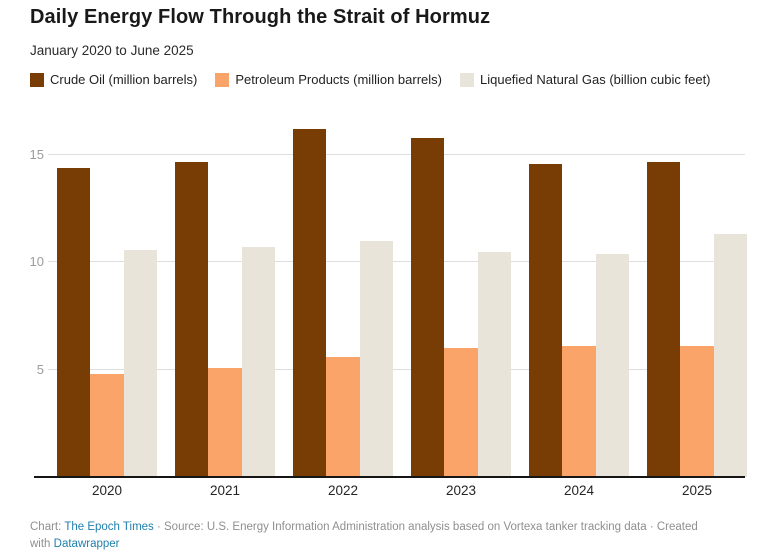 The height and width of the screenshot is (553, 763). I want to click on bar-crude-oil-2023, so click(428, 307).